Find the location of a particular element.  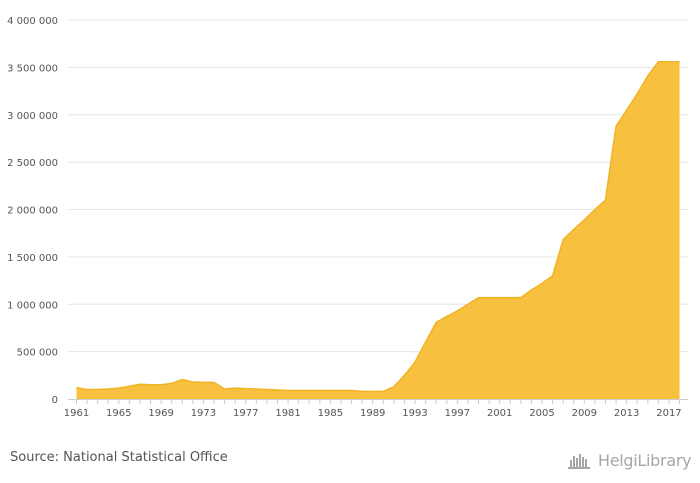

x-tick-label: 1977 is located at coordinates (245, 413).